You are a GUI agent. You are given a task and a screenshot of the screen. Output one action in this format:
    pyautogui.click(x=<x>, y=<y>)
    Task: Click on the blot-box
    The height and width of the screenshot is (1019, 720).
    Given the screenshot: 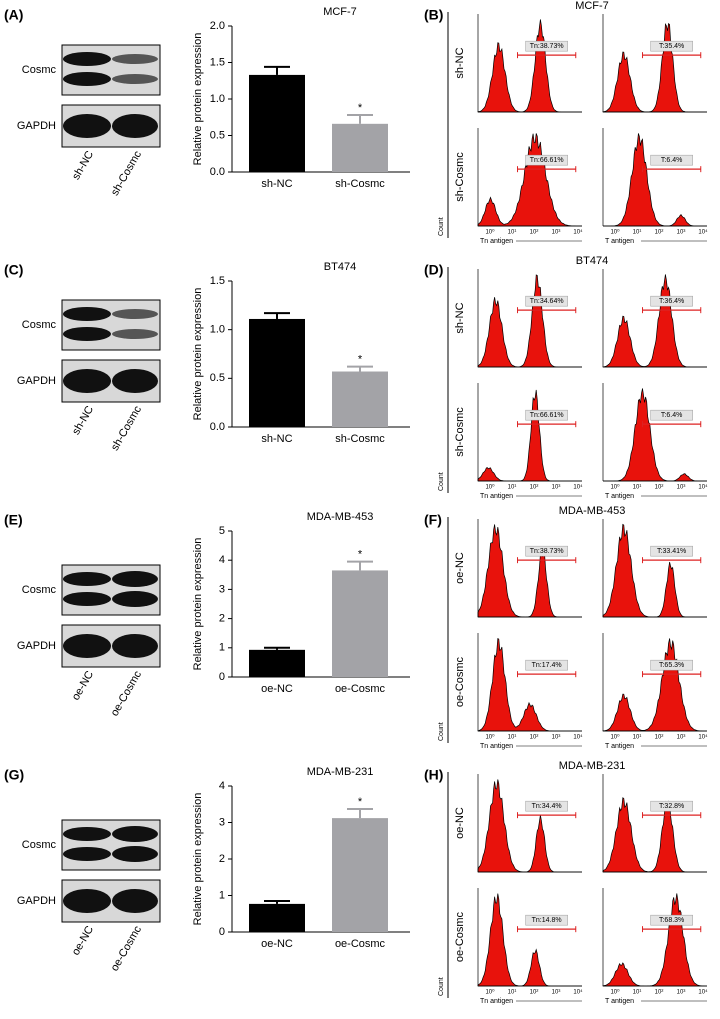 What is the action you would take?
    pyautogui.click(x=111, y=70)
    